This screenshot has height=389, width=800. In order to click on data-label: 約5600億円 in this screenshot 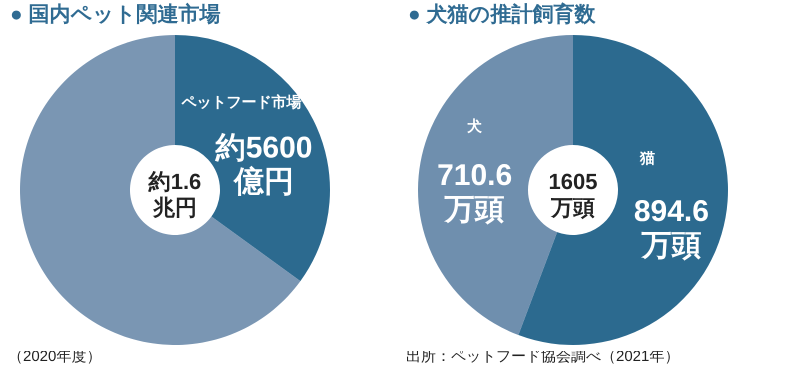, I will do `click(263, 165)`.